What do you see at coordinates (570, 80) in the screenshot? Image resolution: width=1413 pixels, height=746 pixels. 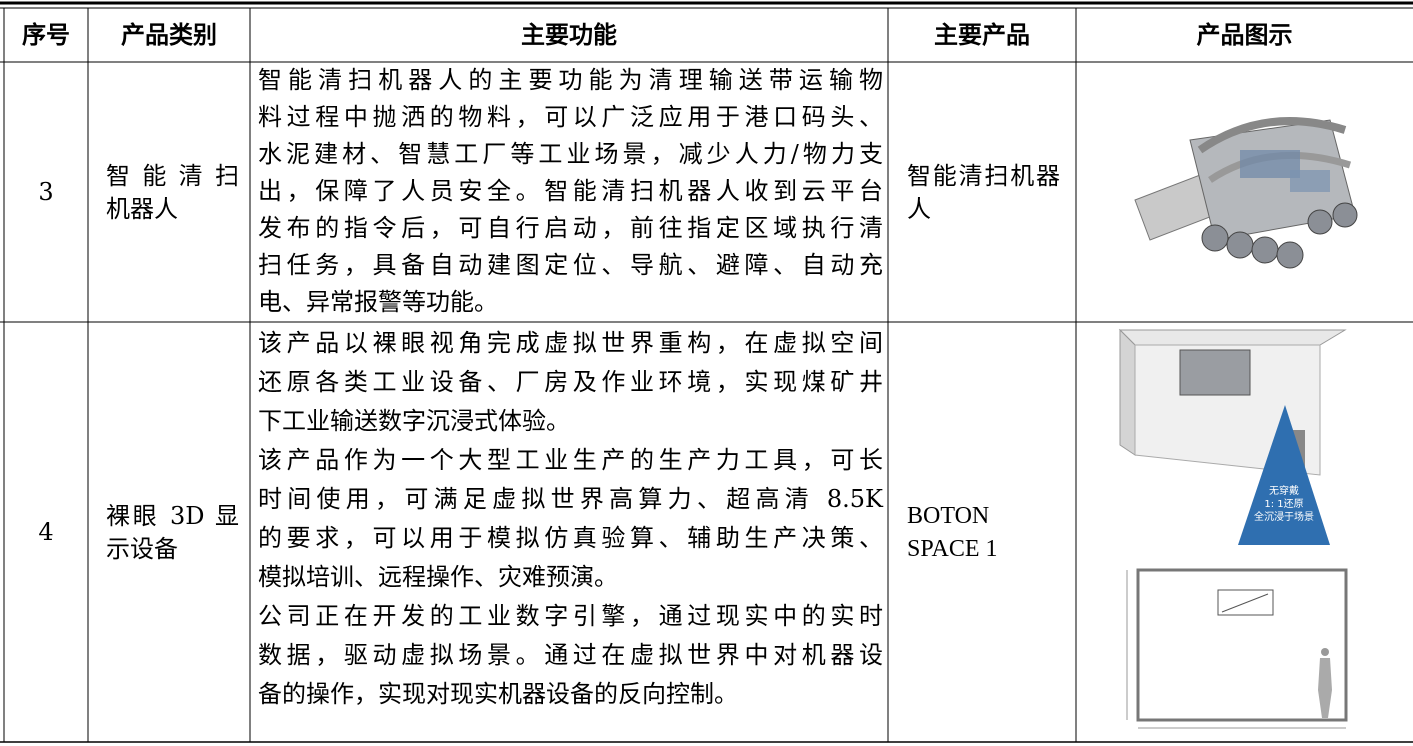 I see `function-line: 智能清扫机器人的主要功能为清理输送带运输物` at bounding box center [570, 80].